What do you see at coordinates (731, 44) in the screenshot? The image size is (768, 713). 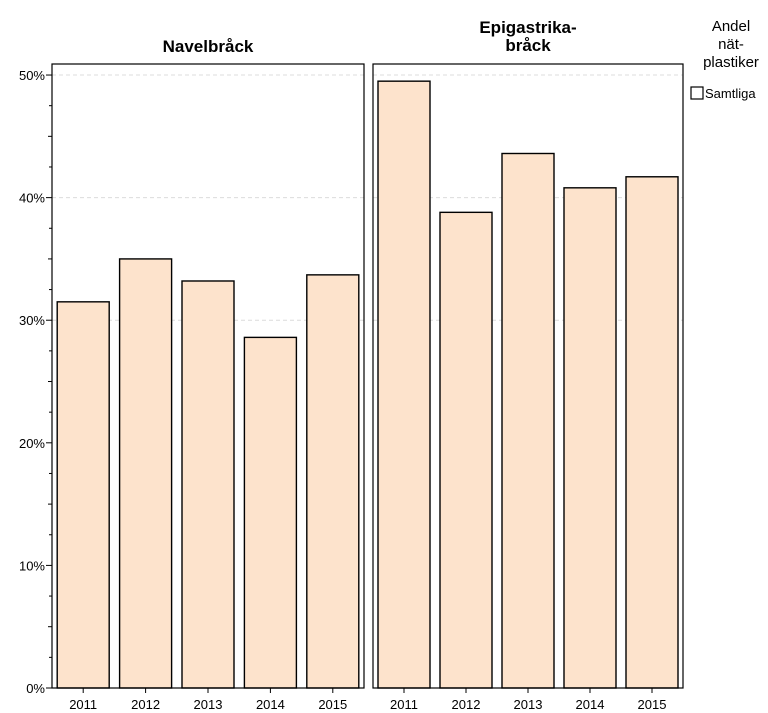 I see `legend-title: nät-` at bounding box center [731, 44].